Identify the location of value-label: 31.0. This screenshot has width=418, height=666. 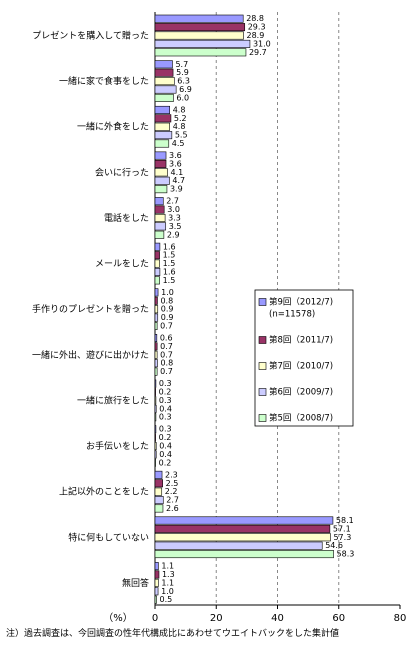
(262, 43).